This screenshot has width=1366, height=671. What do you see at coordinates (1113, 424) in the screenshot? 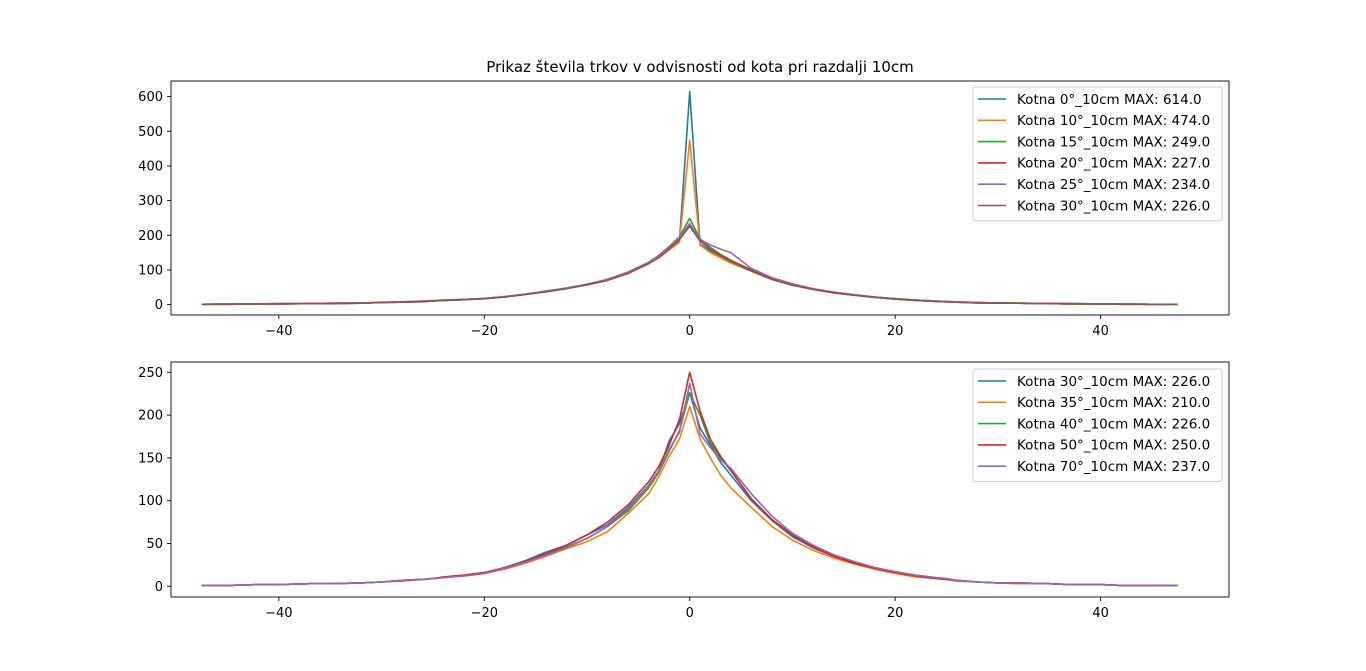
I see `legend-entry: Kotna 40°_10cm MAX: 226.0` at bounding box center [1113, 424].